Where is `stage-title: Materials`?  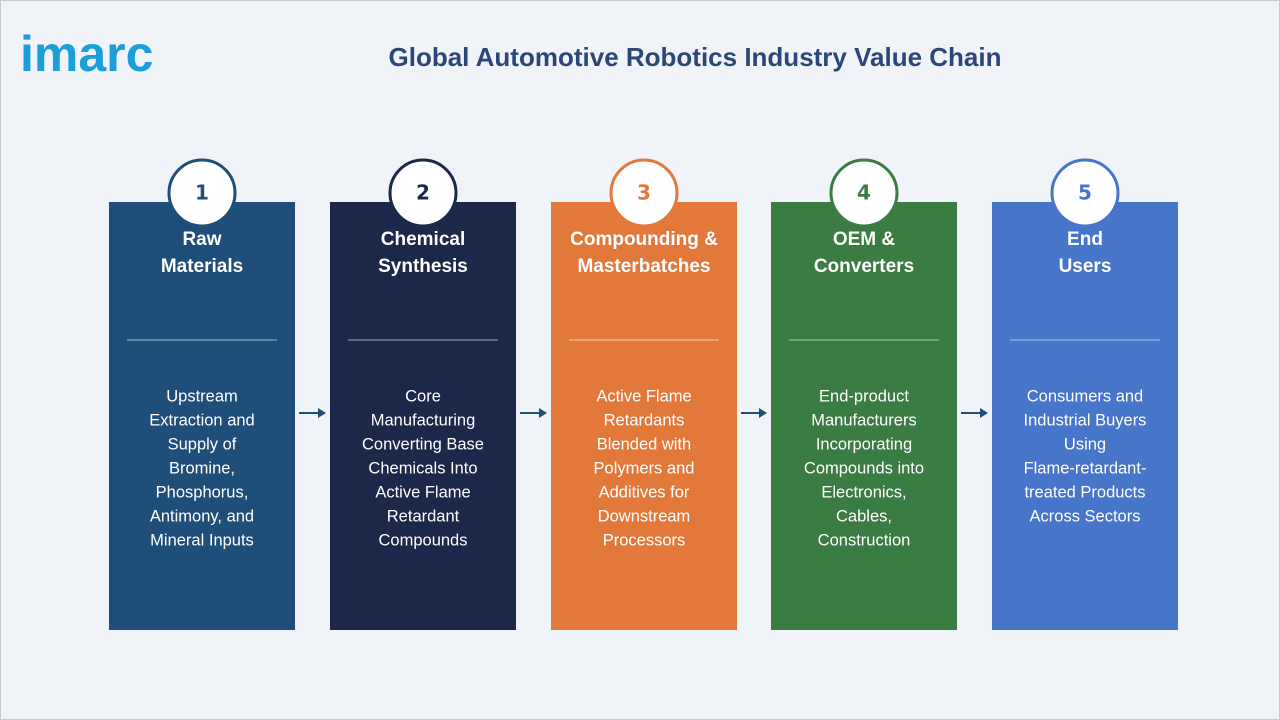 stage-title: Materials is located at coordinates (202, 266).